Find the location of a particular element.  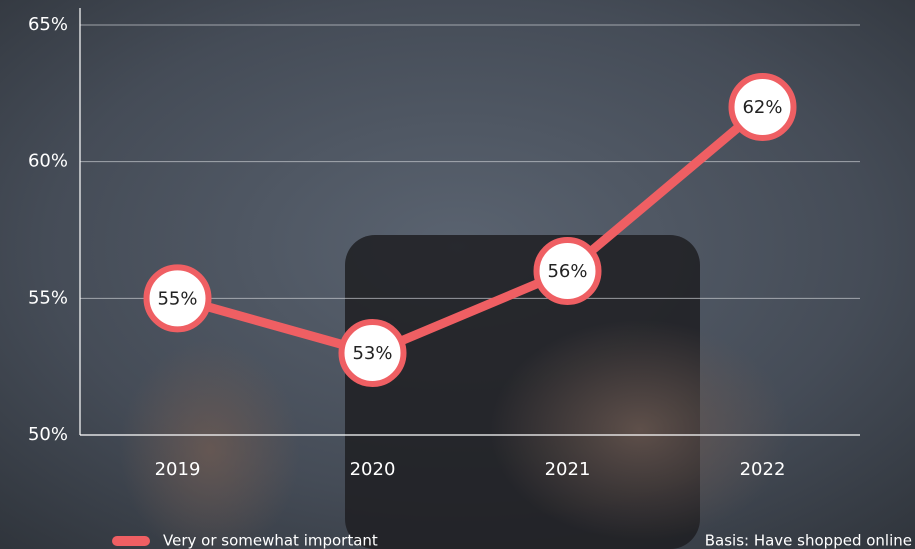

y-tick-label: 60% is located at coordinates (48, 161).